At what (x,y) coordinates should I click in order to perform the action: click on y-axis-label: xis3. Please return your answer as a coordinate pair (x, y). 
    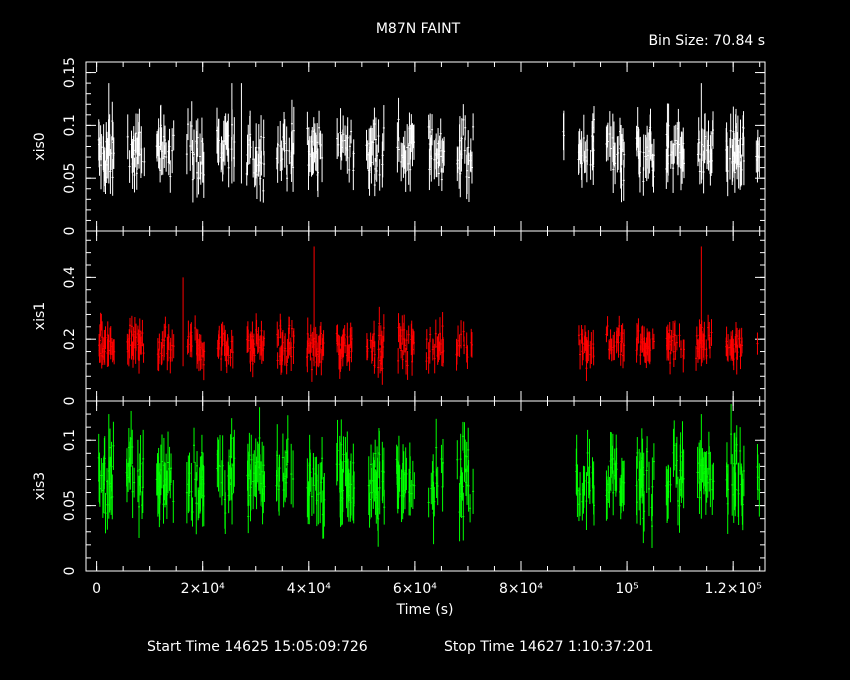
    Looking at the image, I should click on (40, 486).